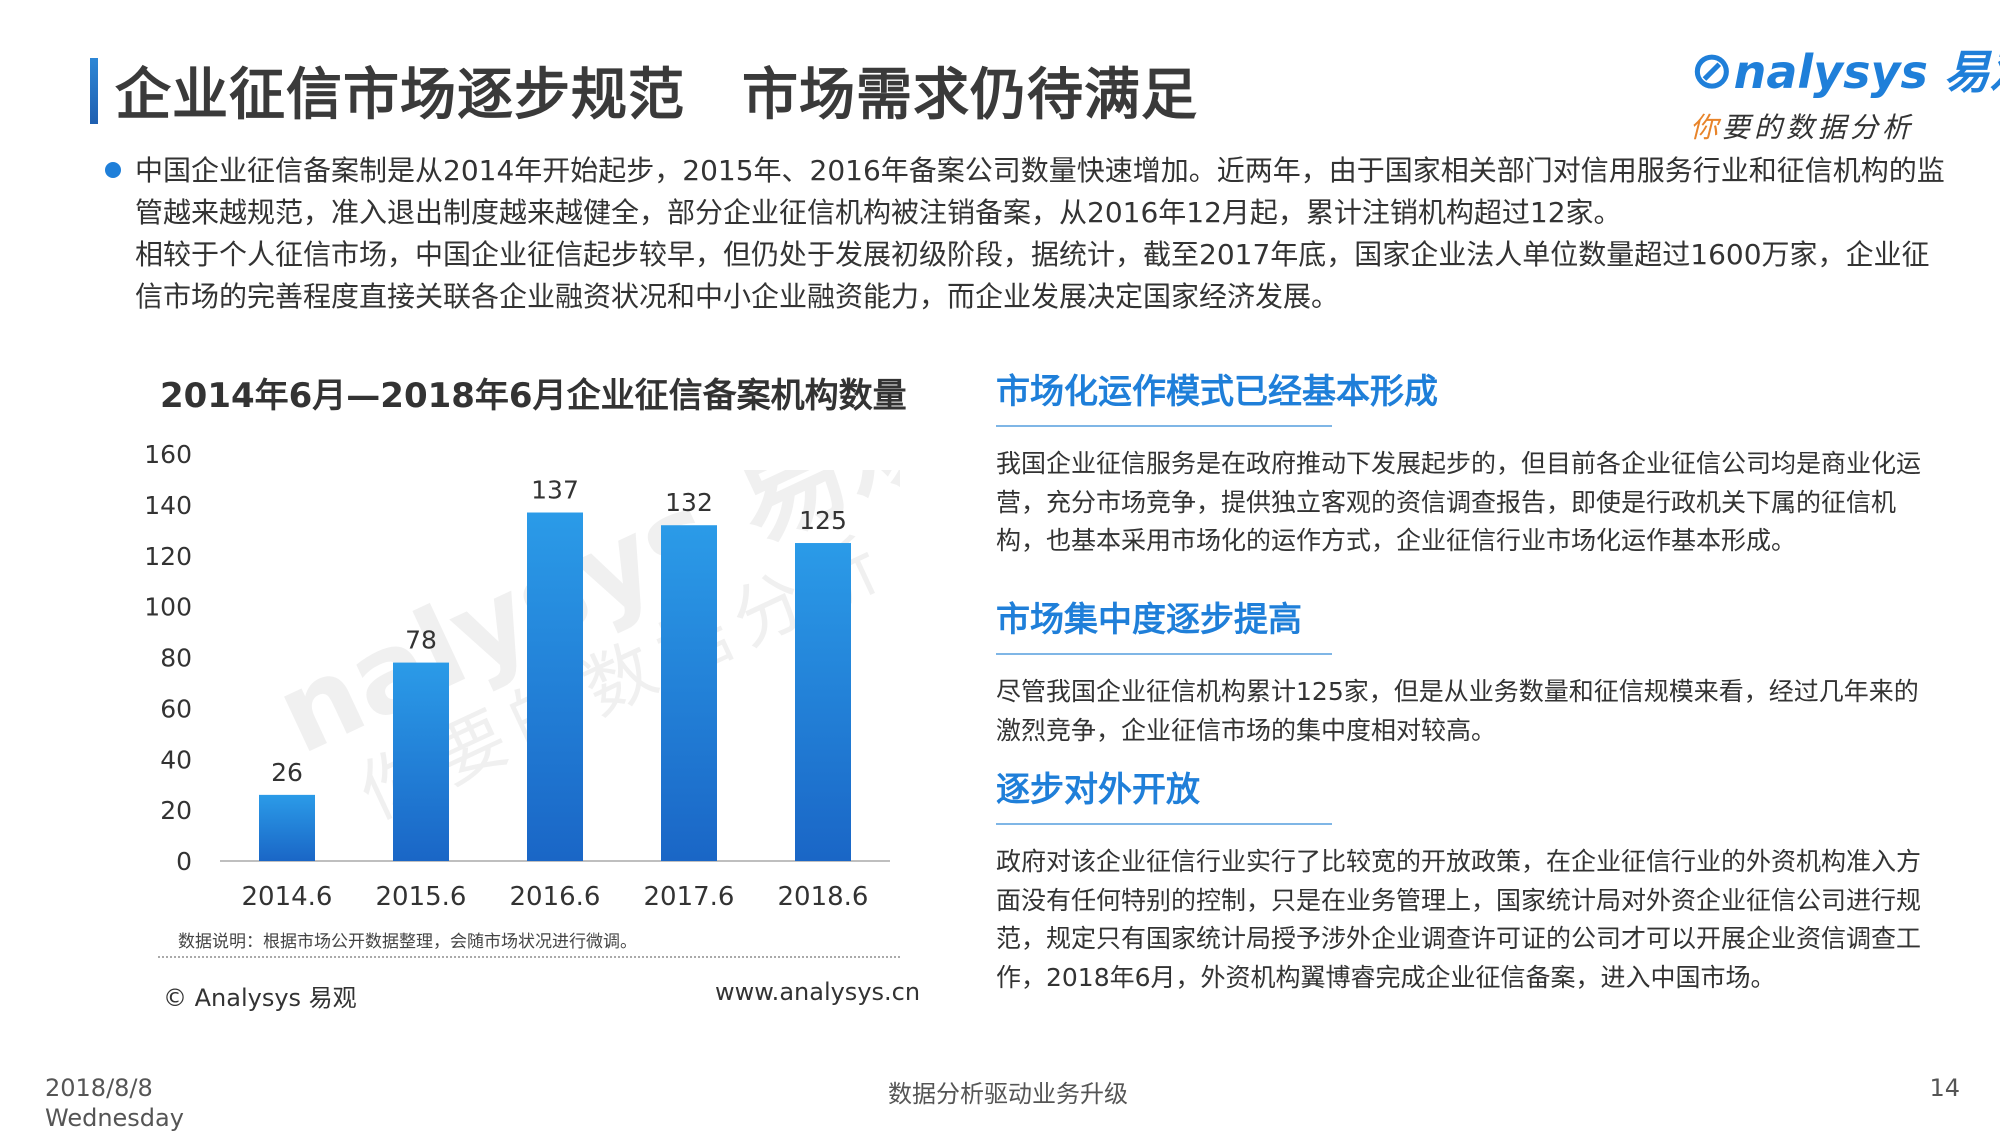 The width and height of the screenshot is (2000, 1133). Describe the element at coordinates (176, 658) in the screenshot. I see `y-tick-label: 80` at that location.